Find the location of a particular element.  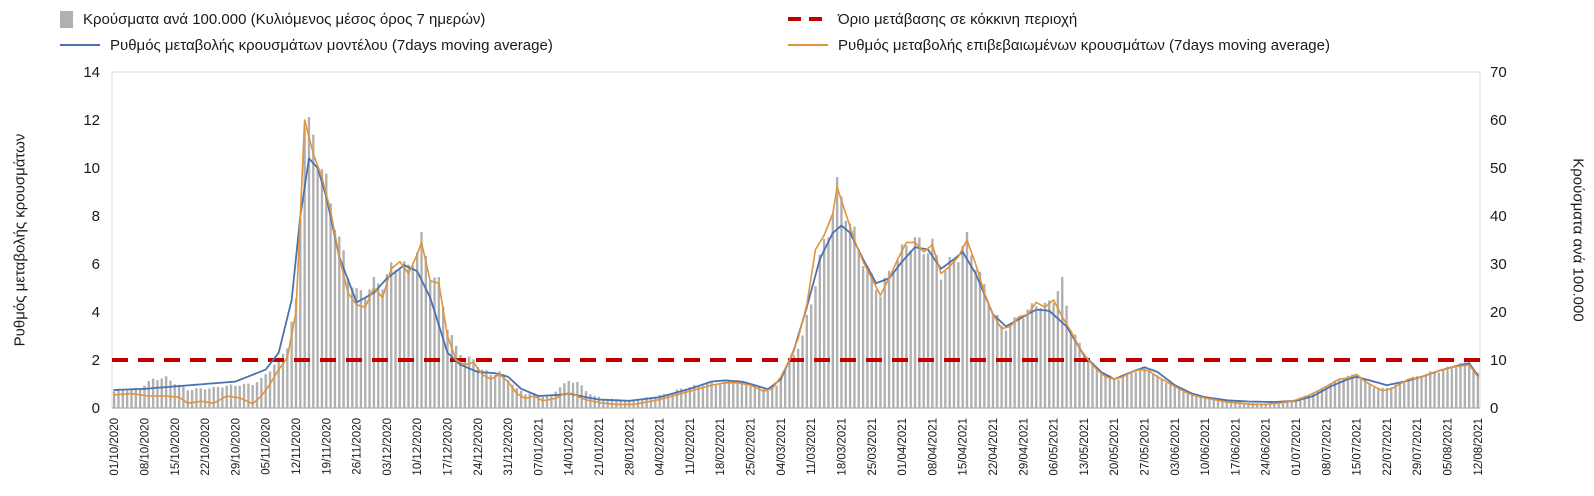

svg-text: 01/10/2020 is located at coordinates (115, 447).